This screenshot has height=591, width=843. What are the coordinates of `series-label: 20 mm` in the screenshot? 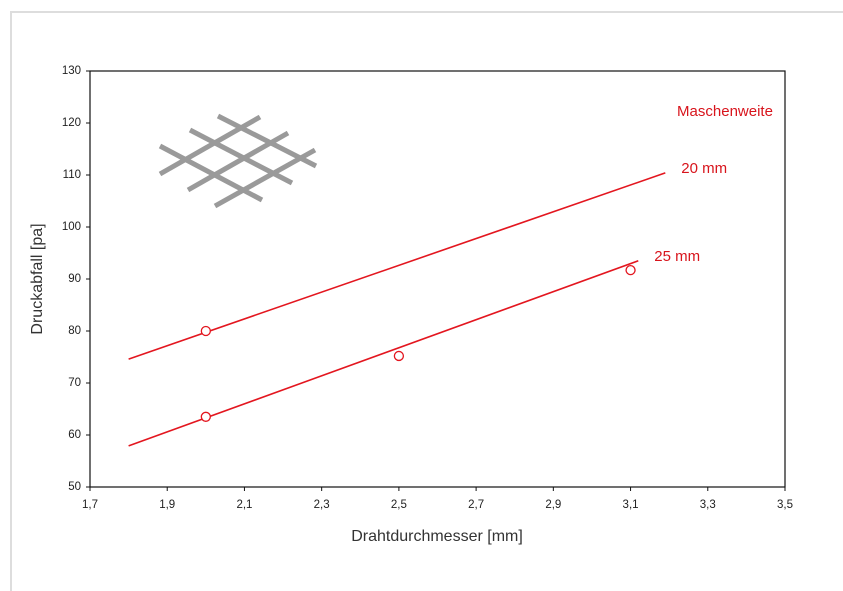 It's located at (704, 168).